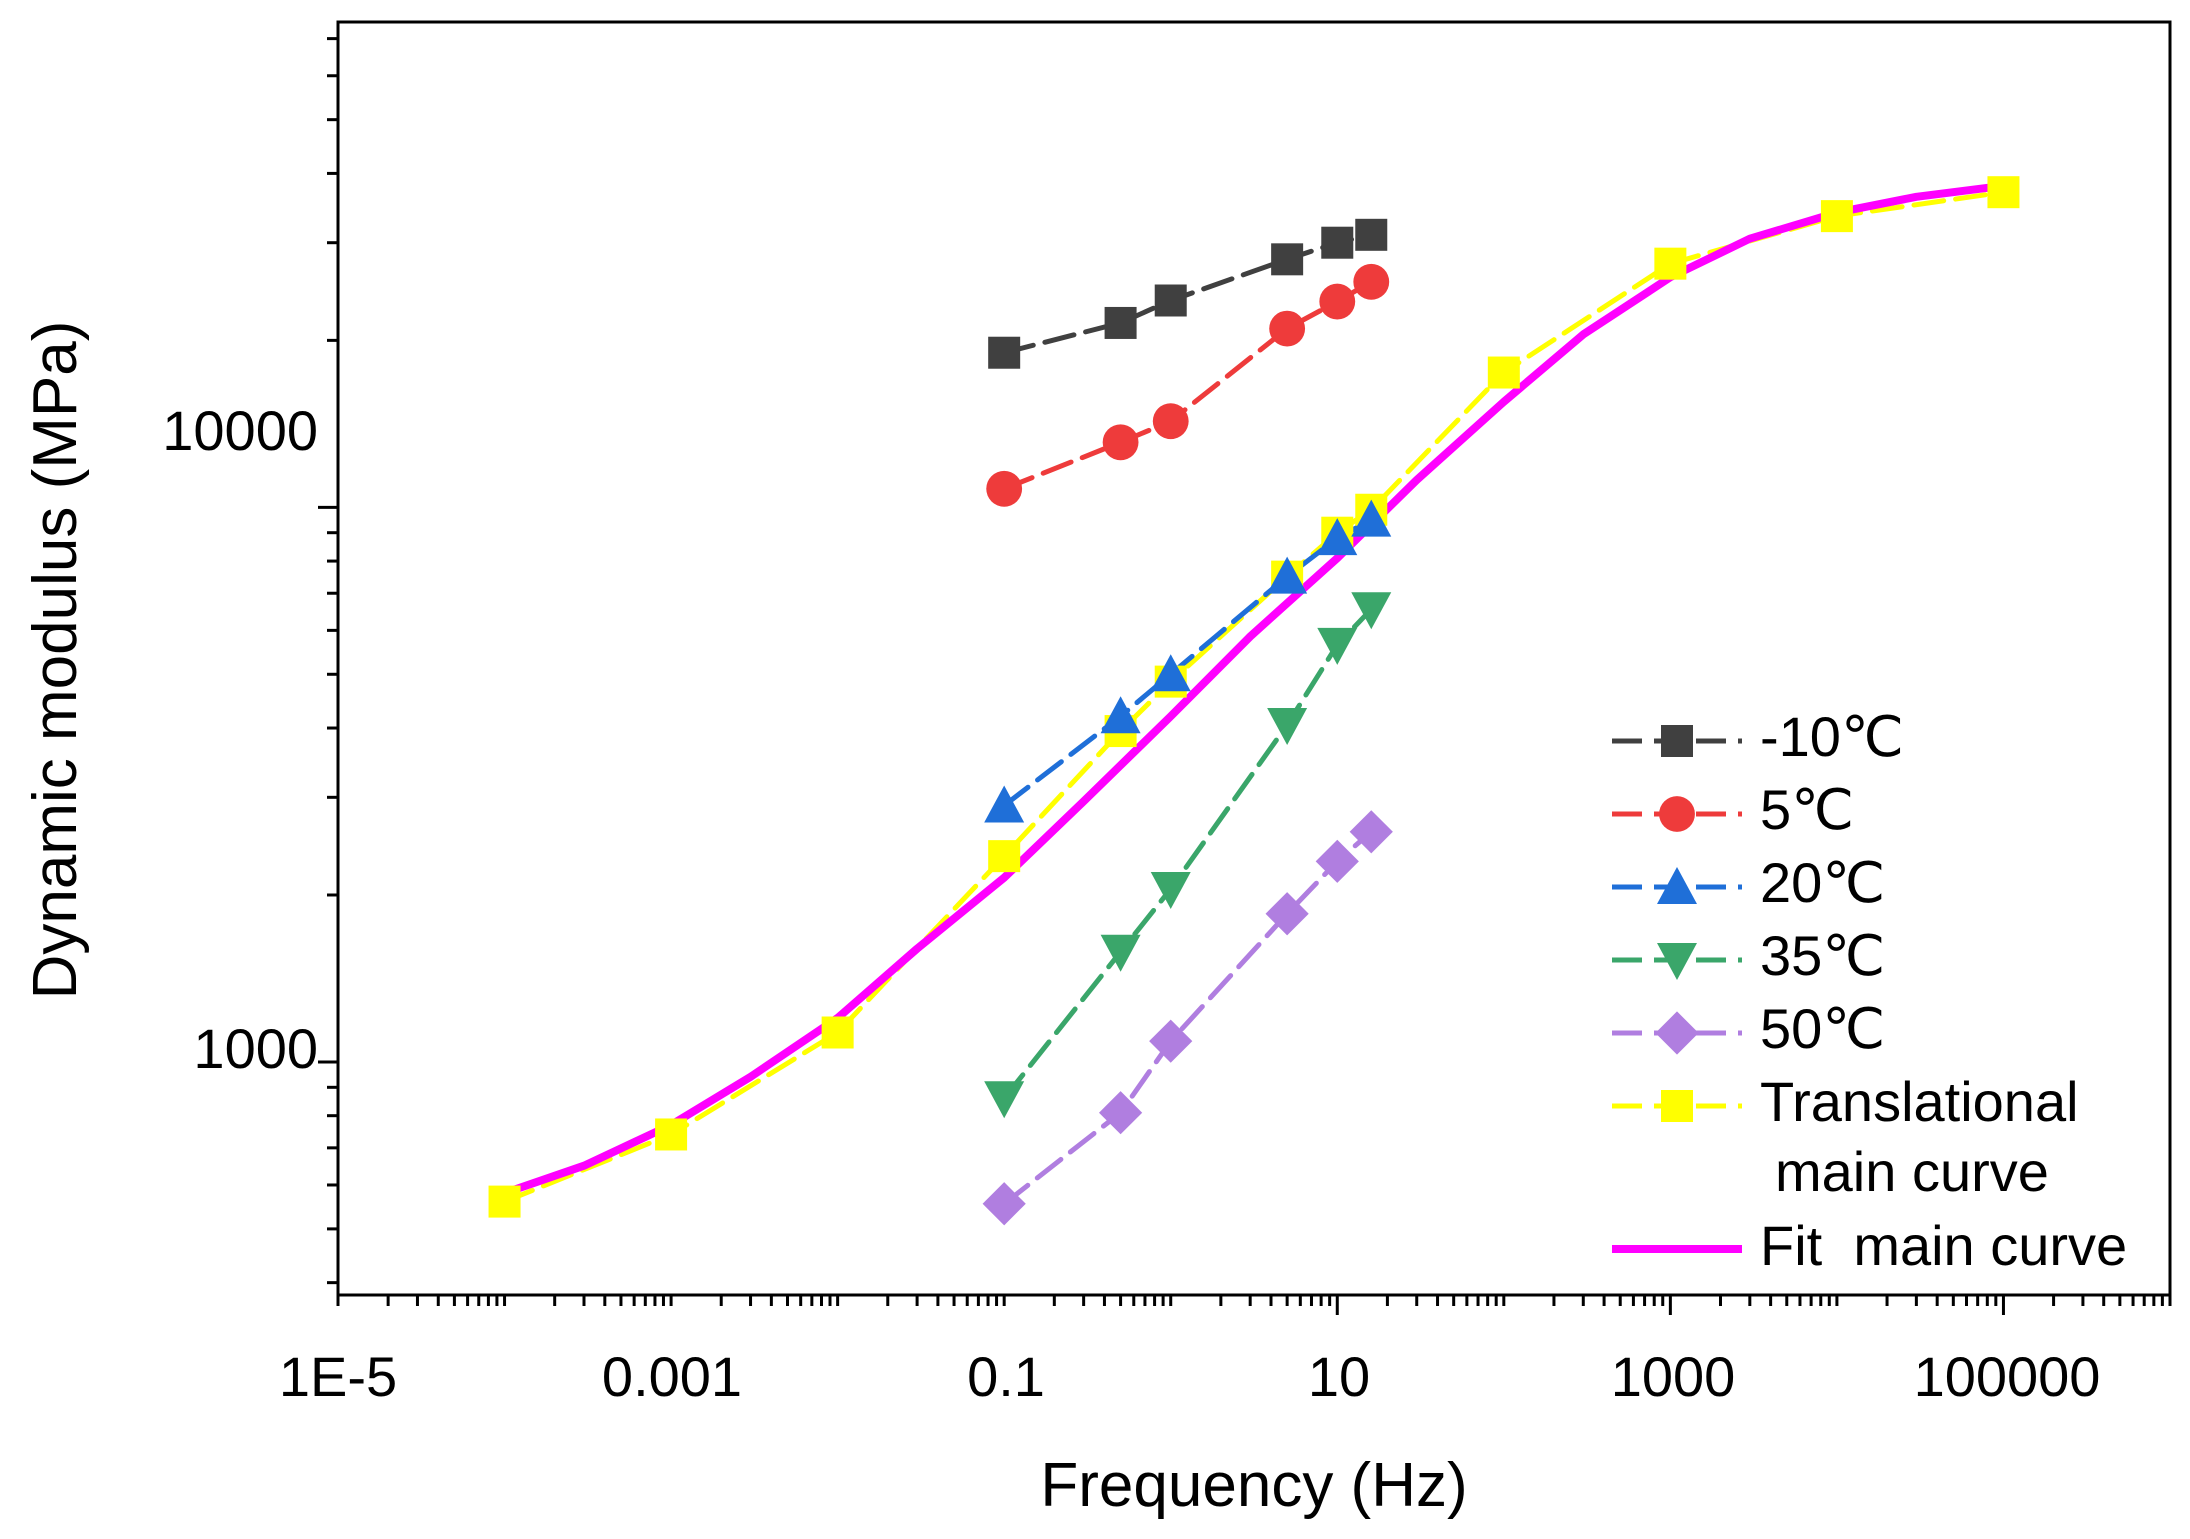 The width and height of the screenshot is (2190, 1539). I want to click on x-tick-label: 1E-5, so click(338, 1376).